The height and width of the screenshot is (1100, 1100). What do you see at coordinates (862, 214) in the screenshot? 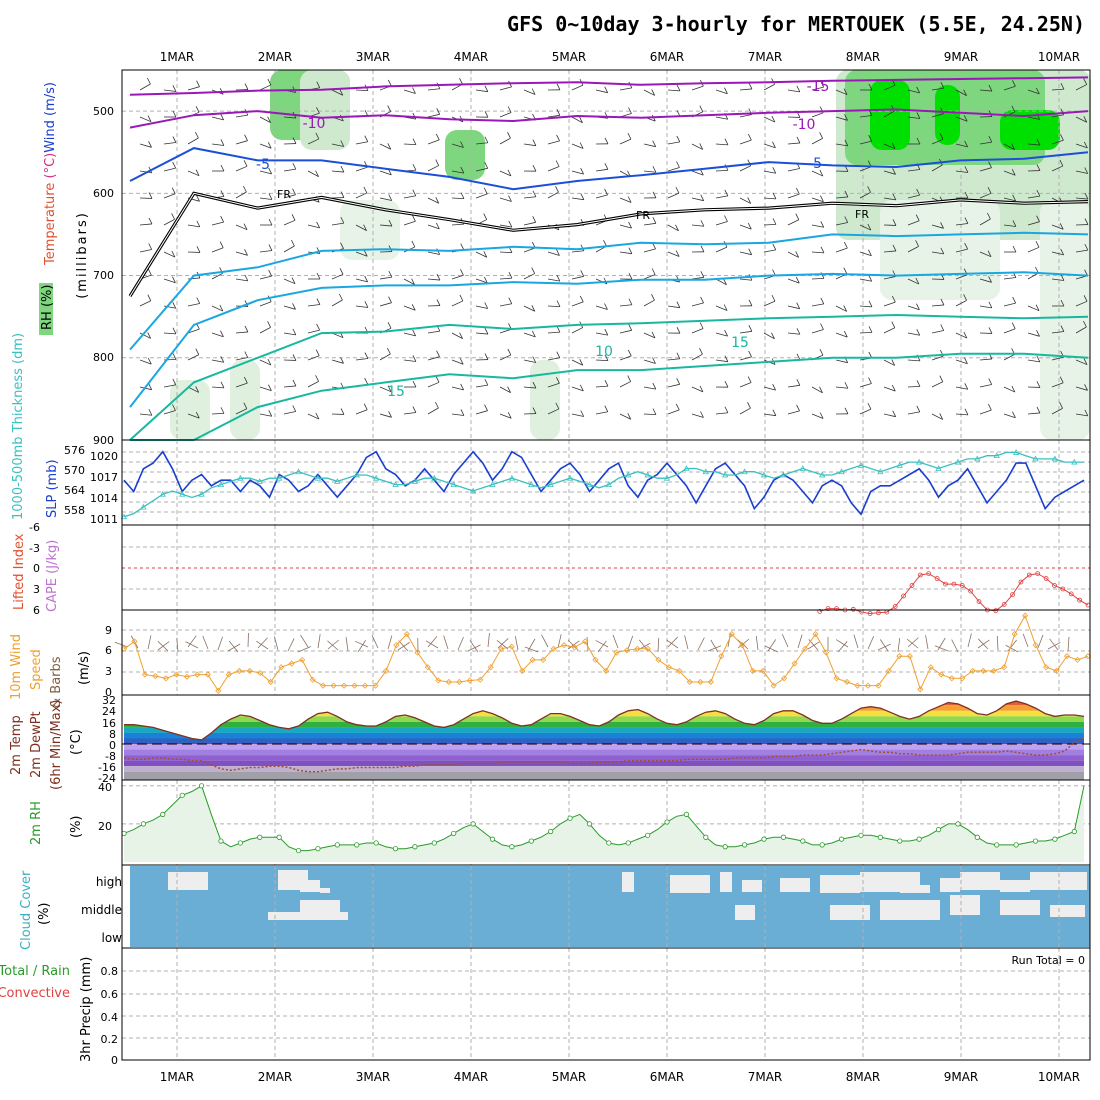
I see `contour-label: FR` at bounding box center [862, 214].